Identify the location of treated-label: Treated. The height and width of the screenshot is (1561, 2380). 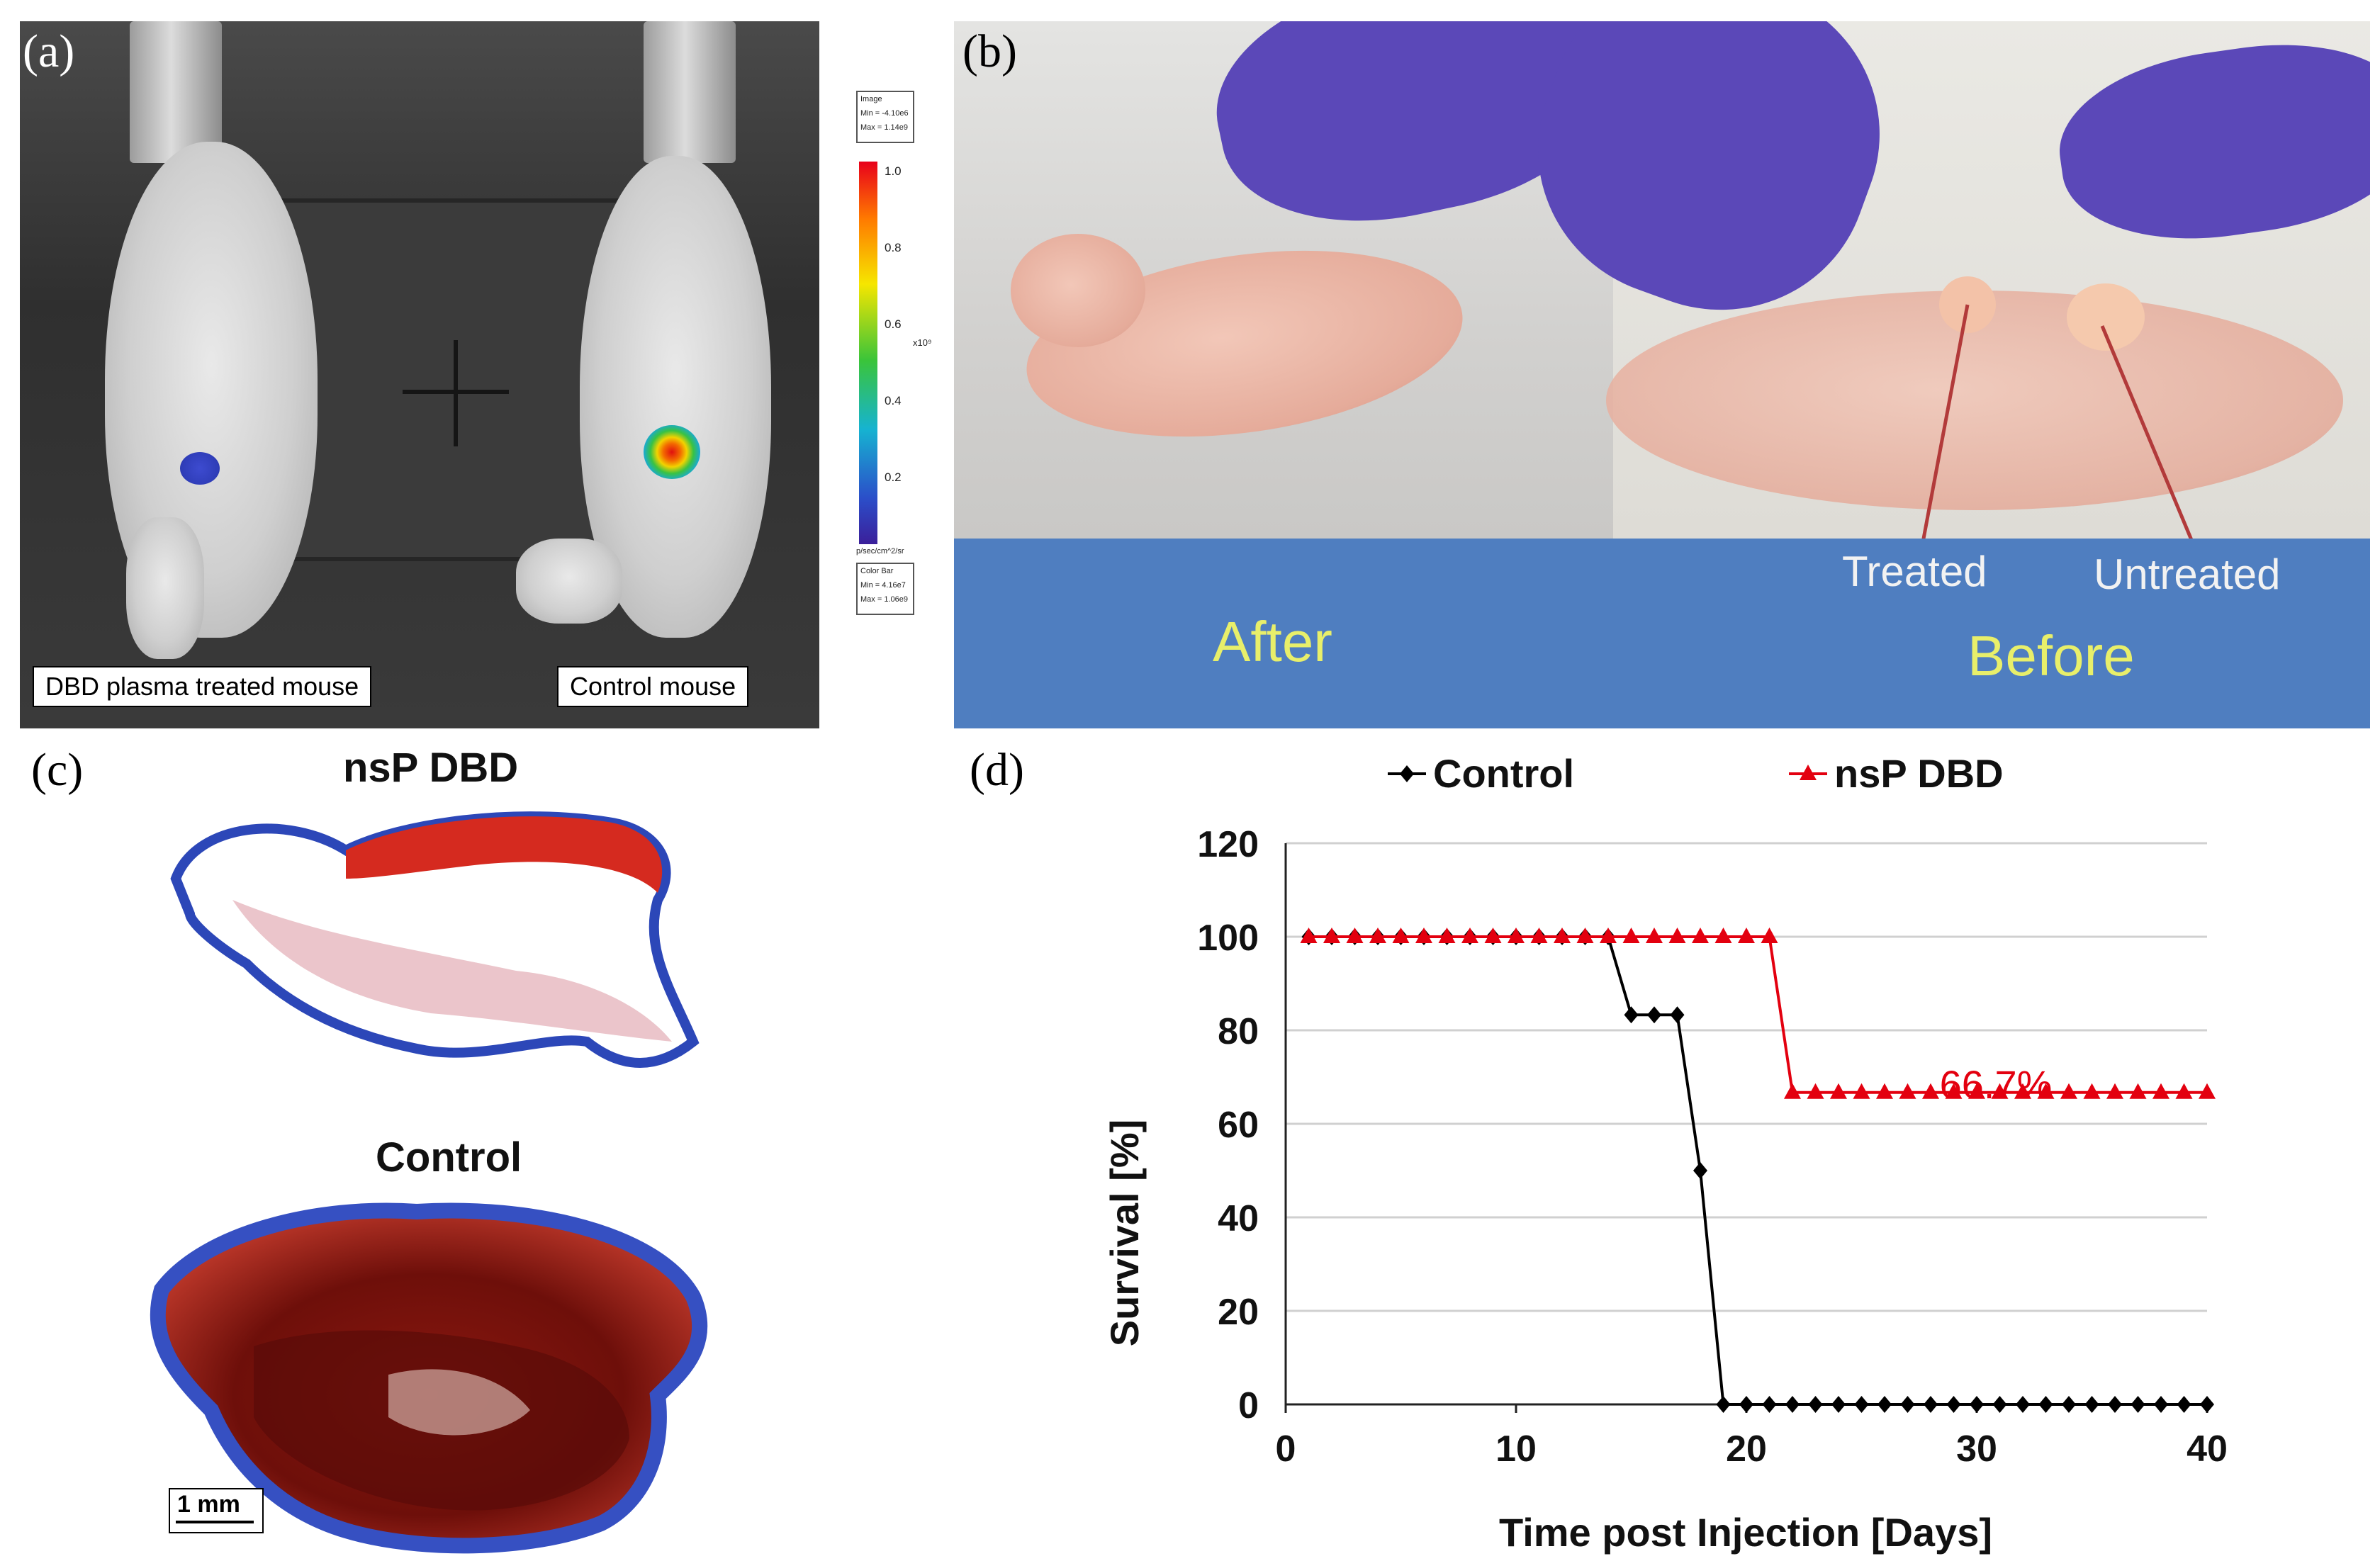
(1914, 571).